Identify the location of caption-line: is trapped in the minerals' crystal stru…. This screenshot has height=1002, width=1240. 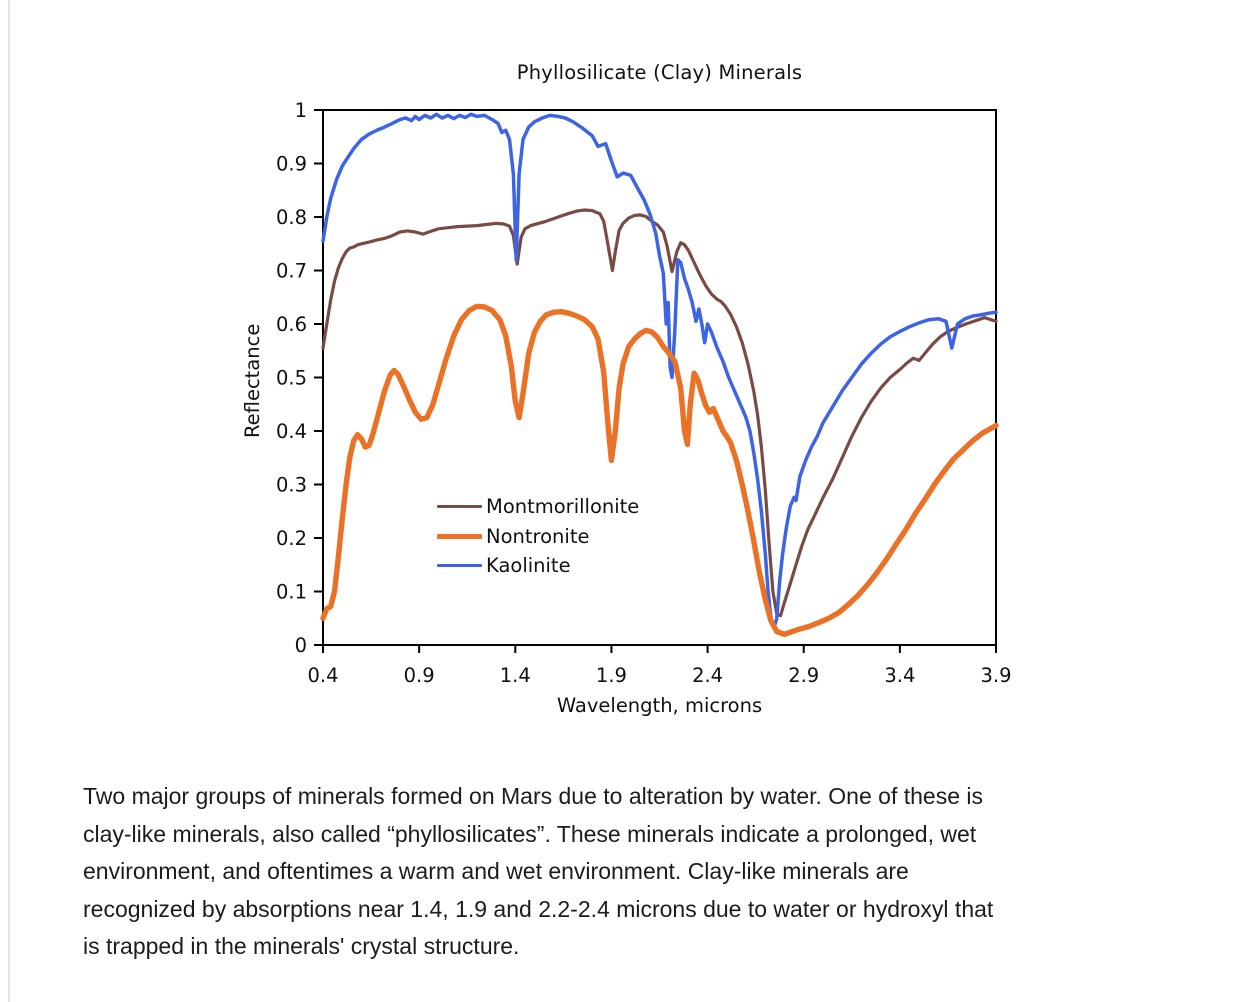
(301, 946).